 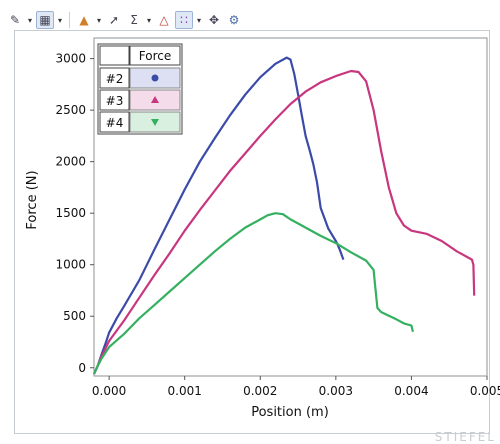 I want to click on x-tick-label: 0.002, so click(x=260, y=391).